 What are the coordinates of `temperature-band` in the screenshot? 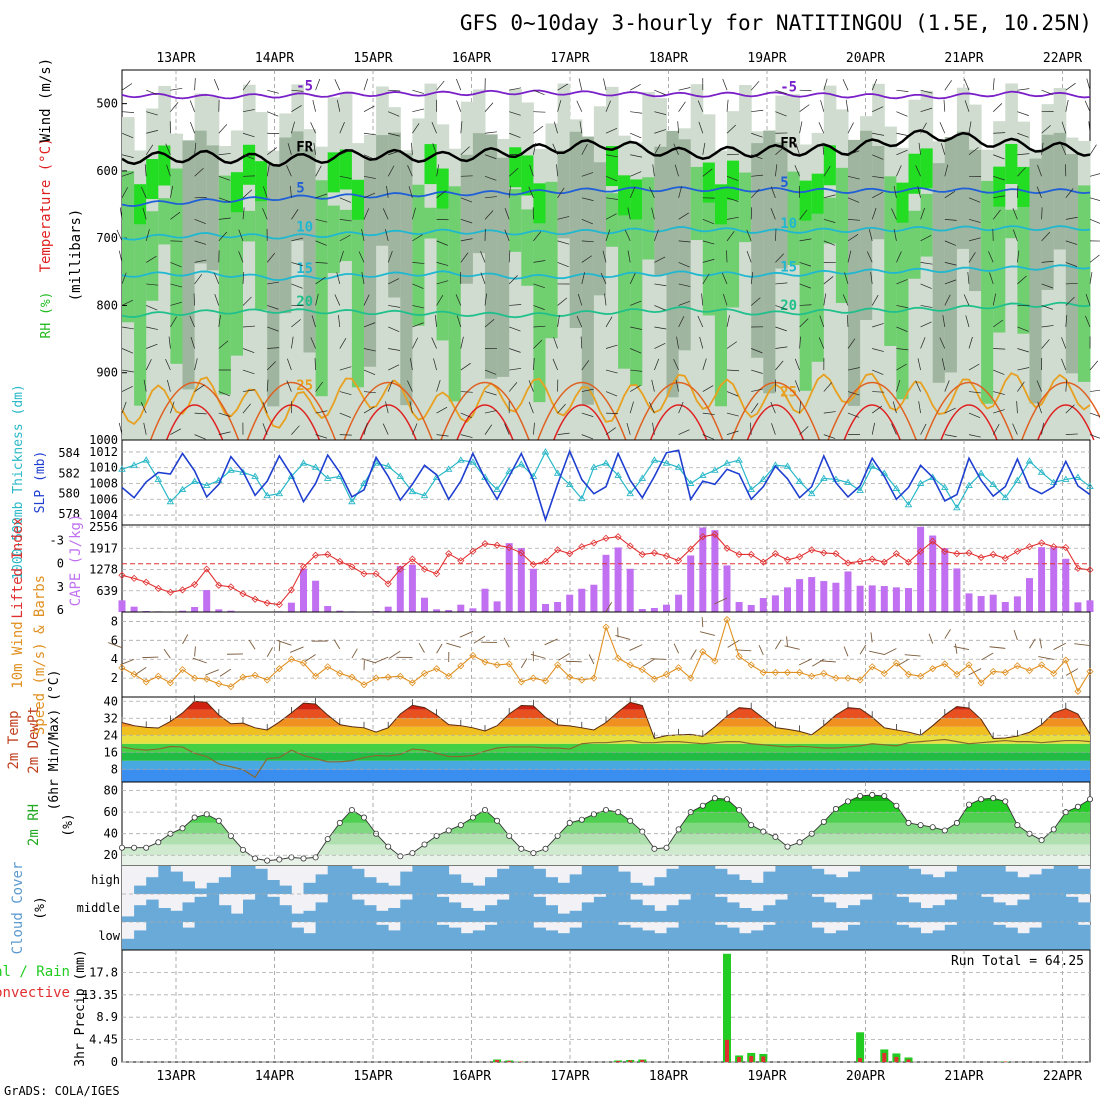 It's located at (606, 731).